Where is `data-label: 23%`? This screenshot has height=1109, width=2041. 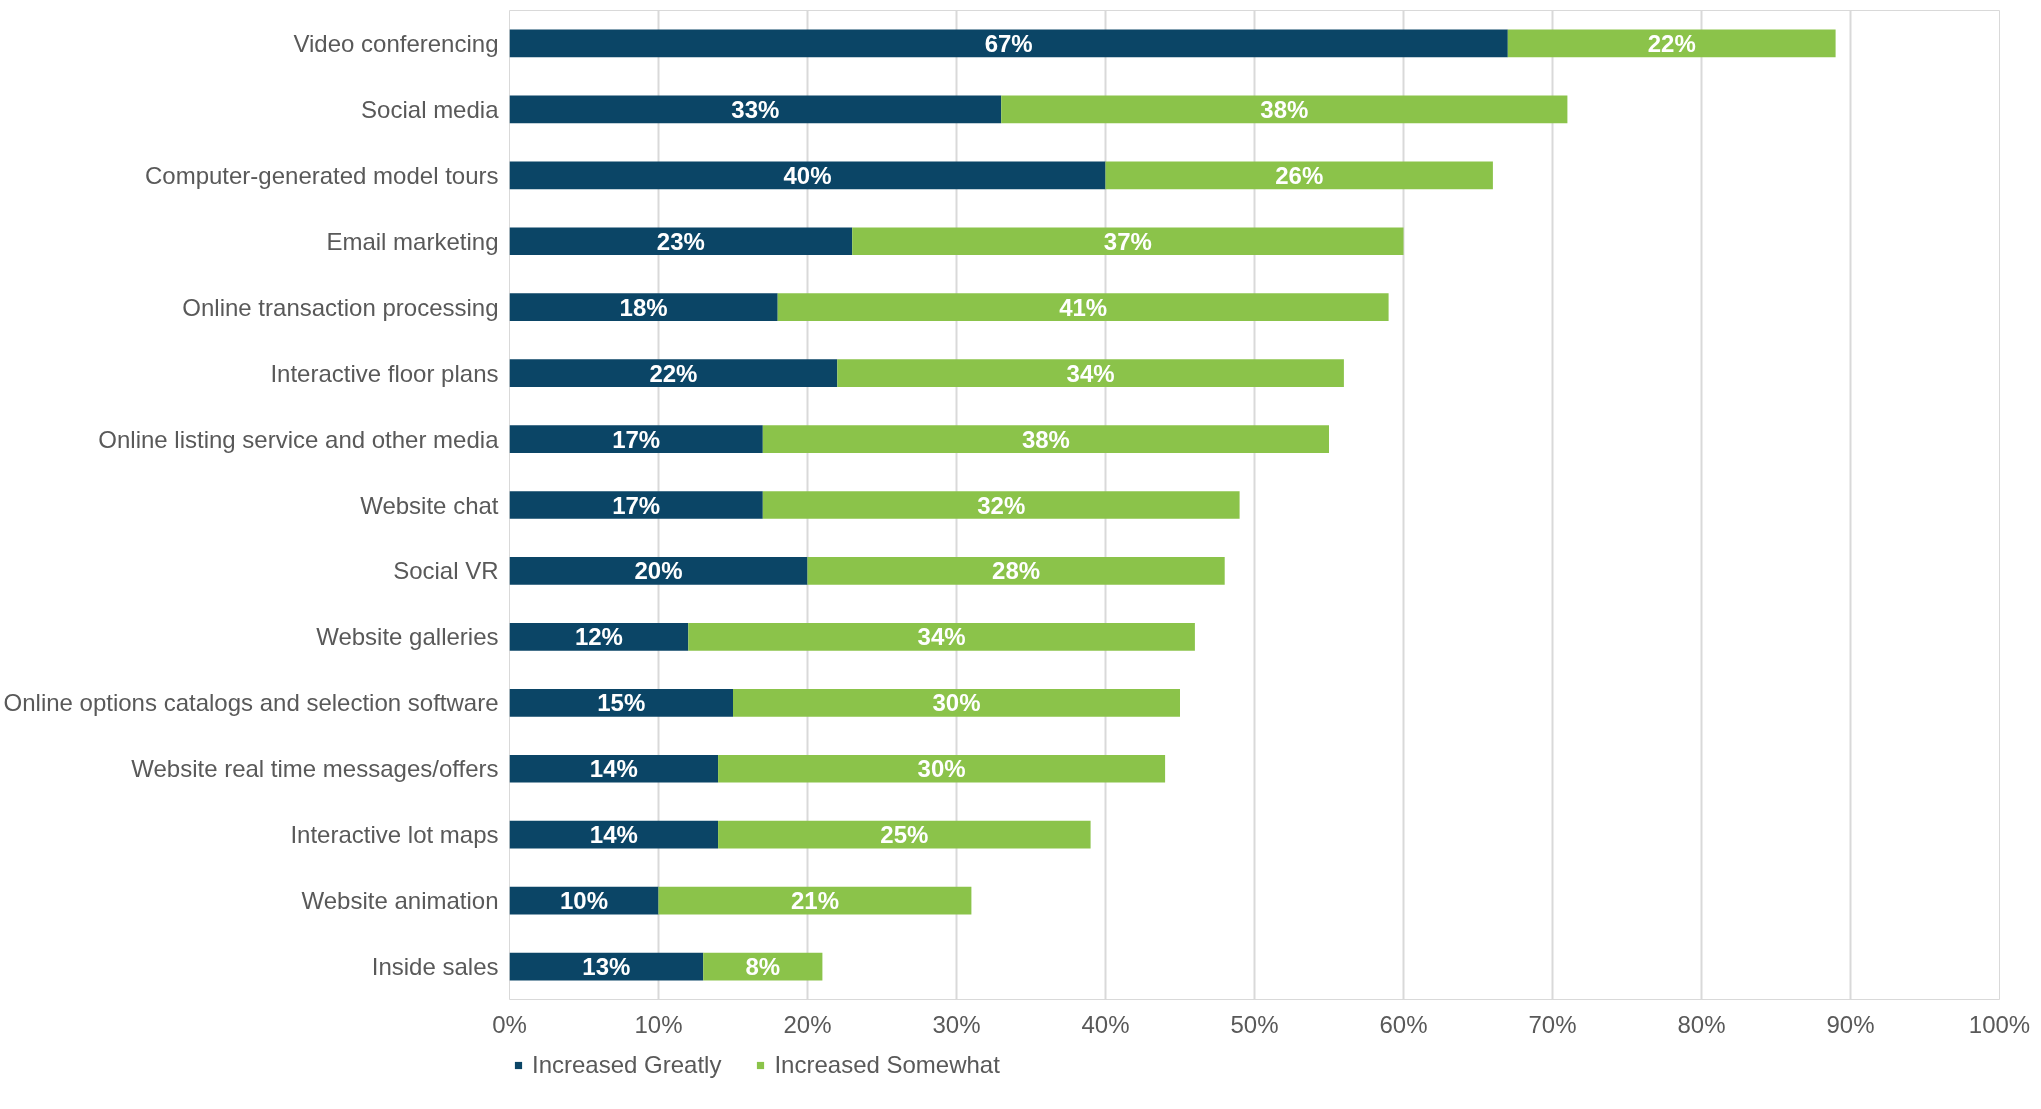
data-label: 23% is located at coordinates (680, 241).